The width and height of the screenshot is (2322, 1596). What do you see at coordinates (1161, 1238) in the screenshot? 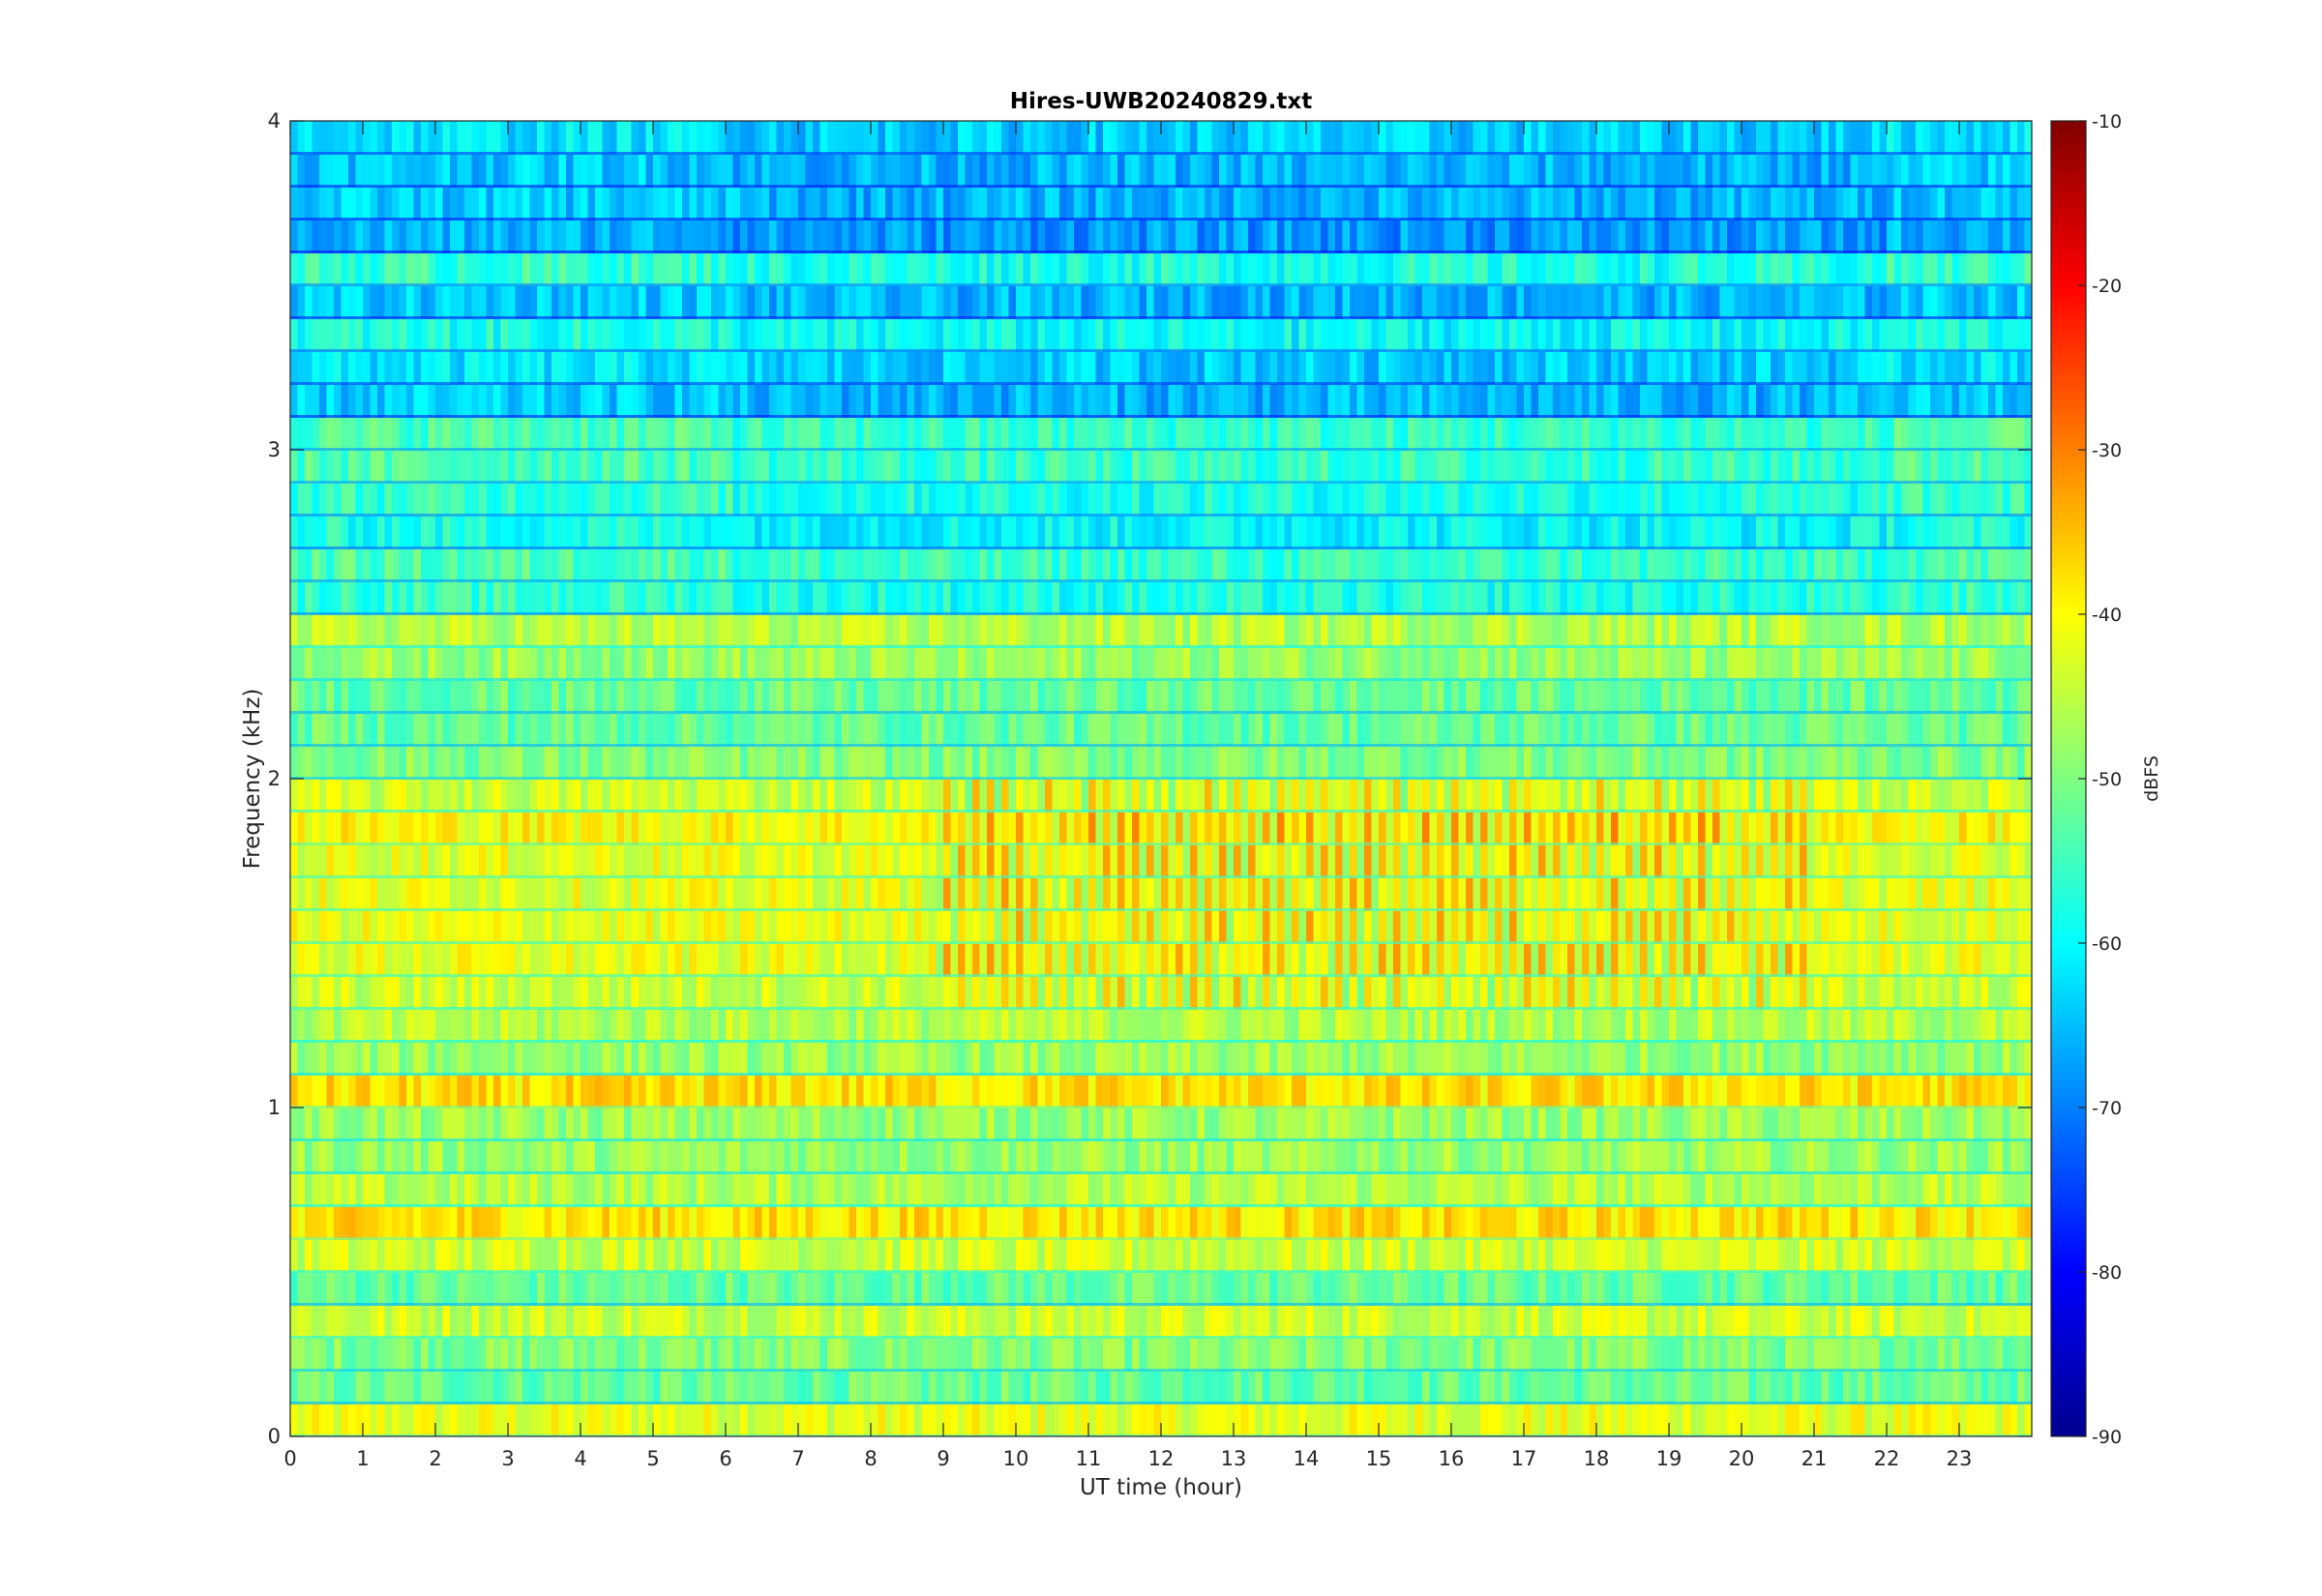
I see `band-gap` at bounding box center [1161, 1238].